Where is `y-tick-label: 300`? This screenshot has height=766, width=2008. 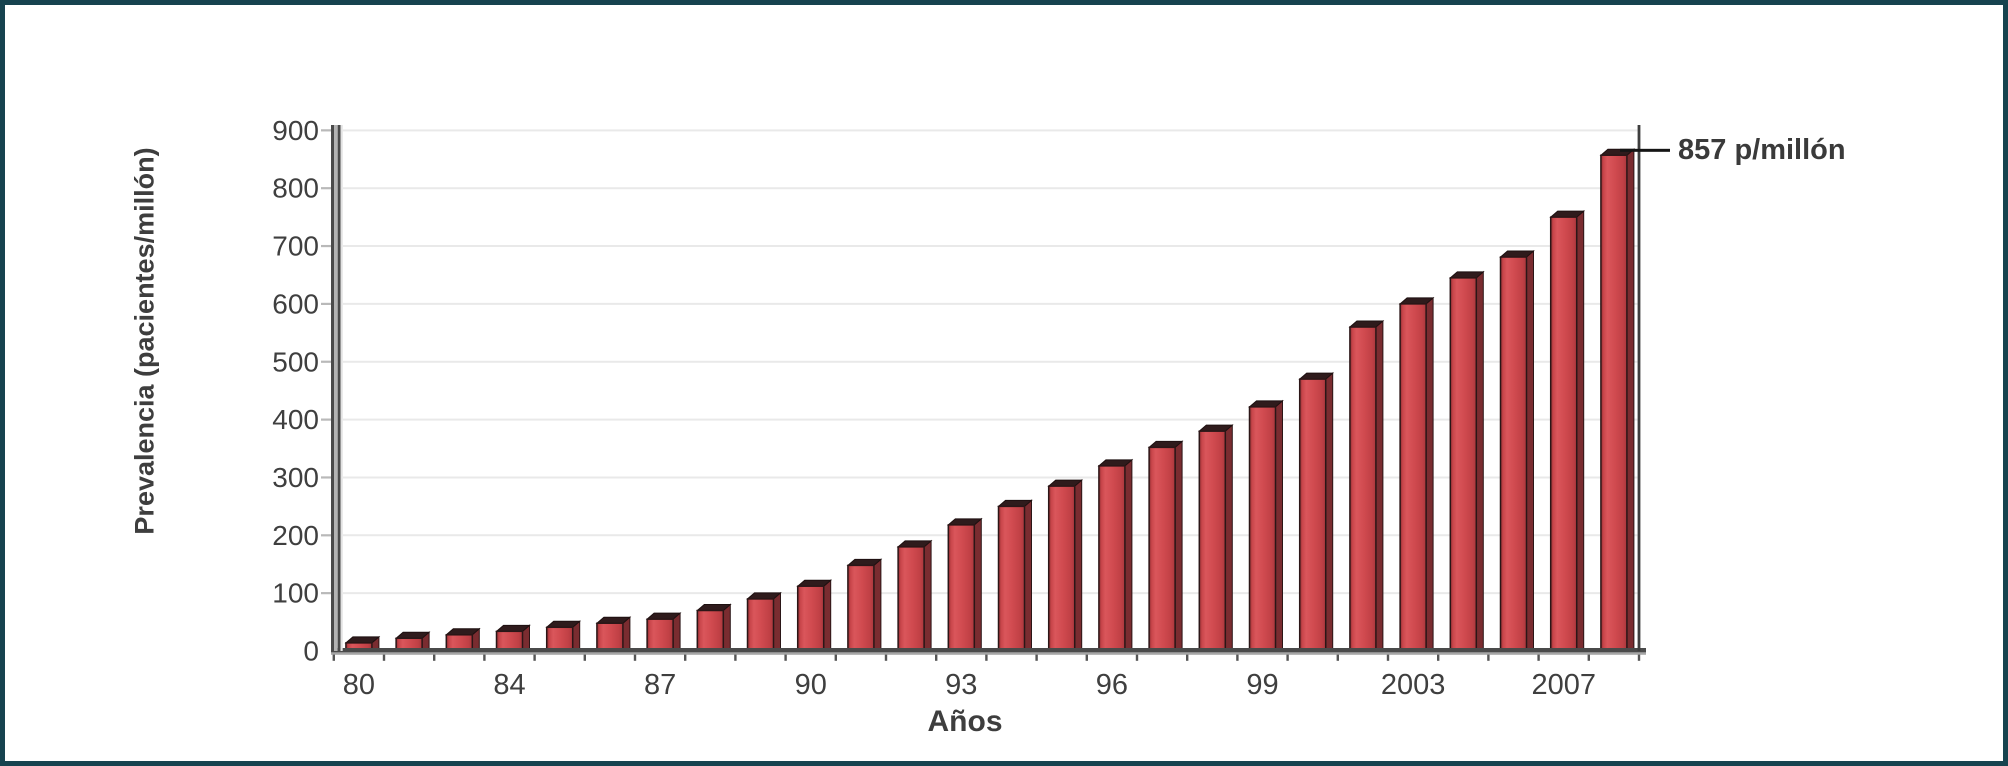 y-tick-label: 300 is located at coordinates (295, 477).